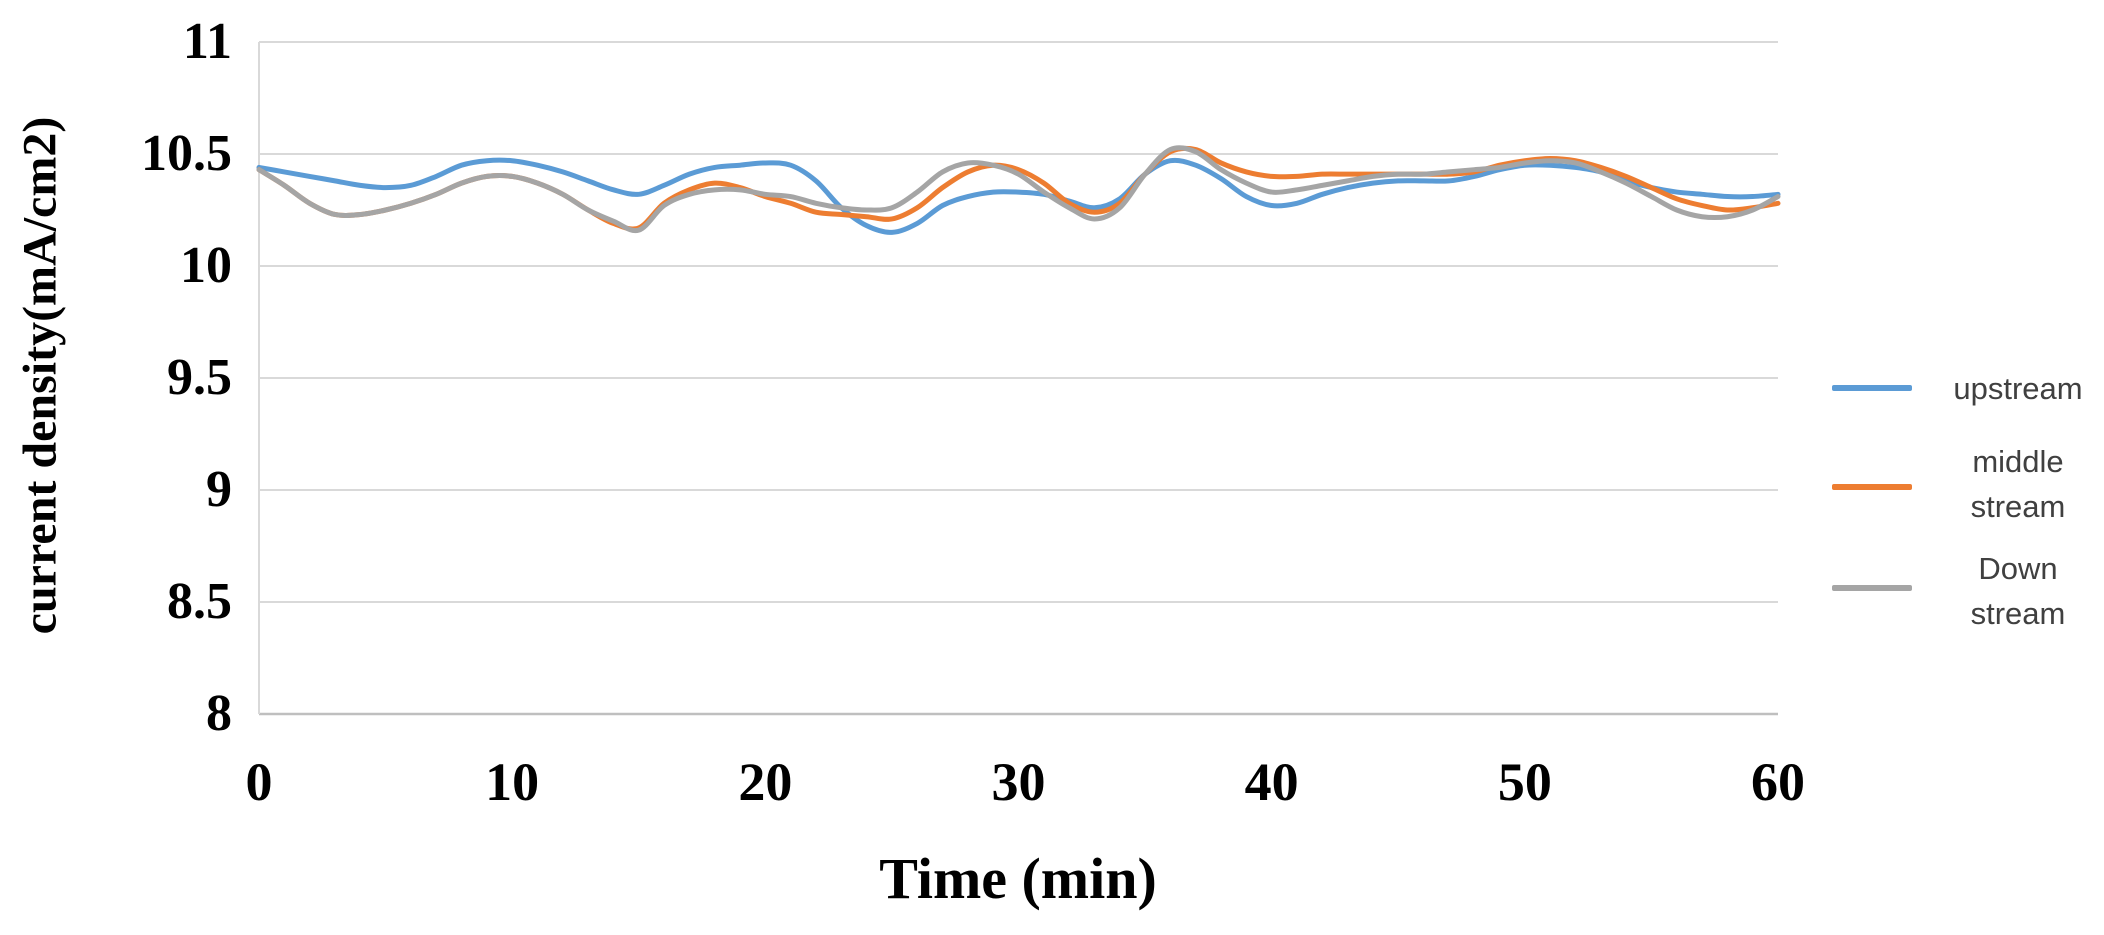 This screenshot has width=2104, height=935. I want to click on middle-stream-line-swatch, so click(1872, 487).